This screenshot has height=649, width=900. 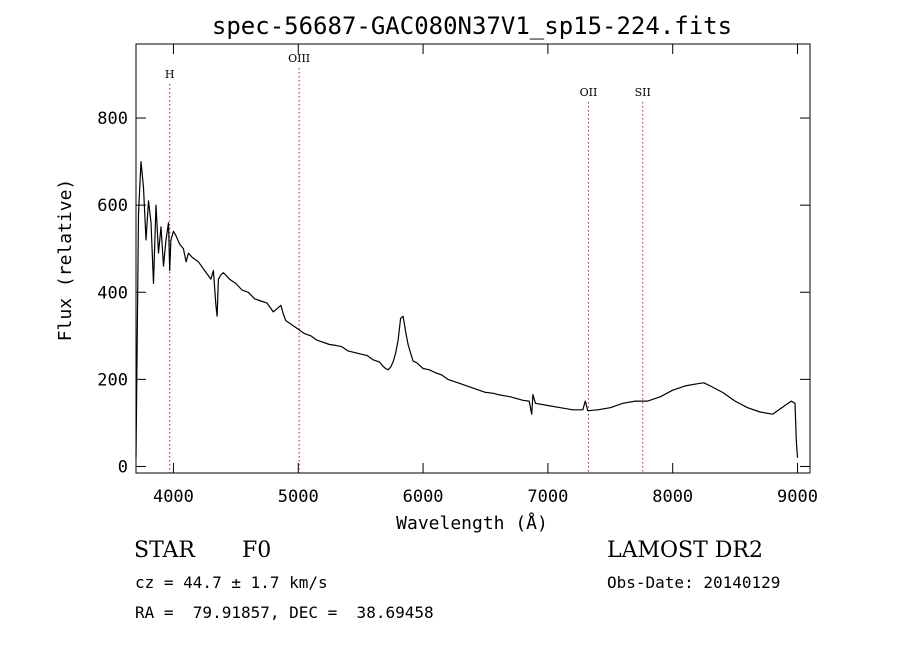 What do you see at coordinates (164, 550) in the screenshot?
I see `object-class: STAR` at bounding box center [164, 550].